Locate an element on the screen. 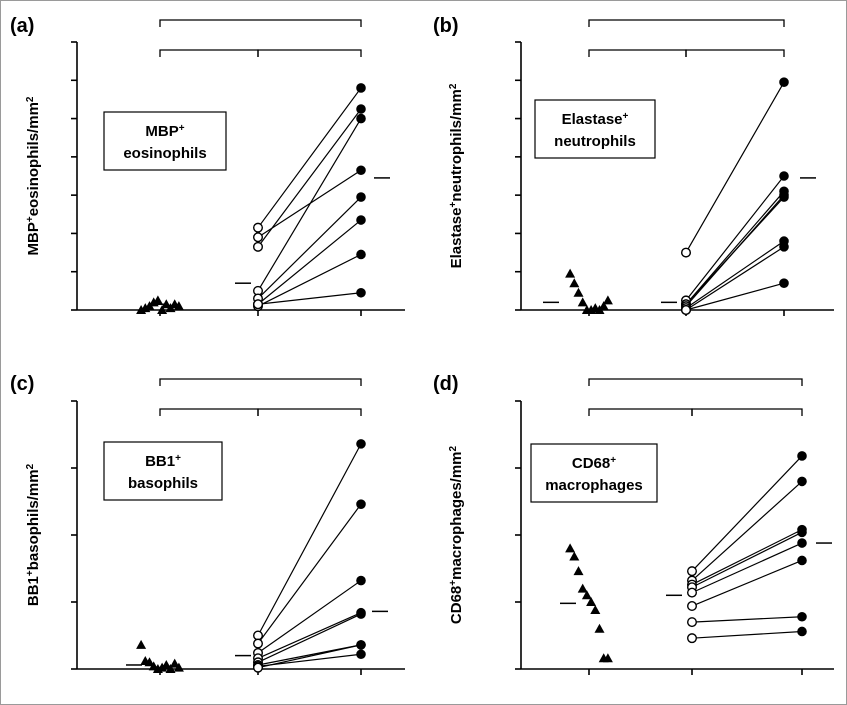 The image size is (847, 705). cell-type-label: basophils is located at coordinates (163, 483).